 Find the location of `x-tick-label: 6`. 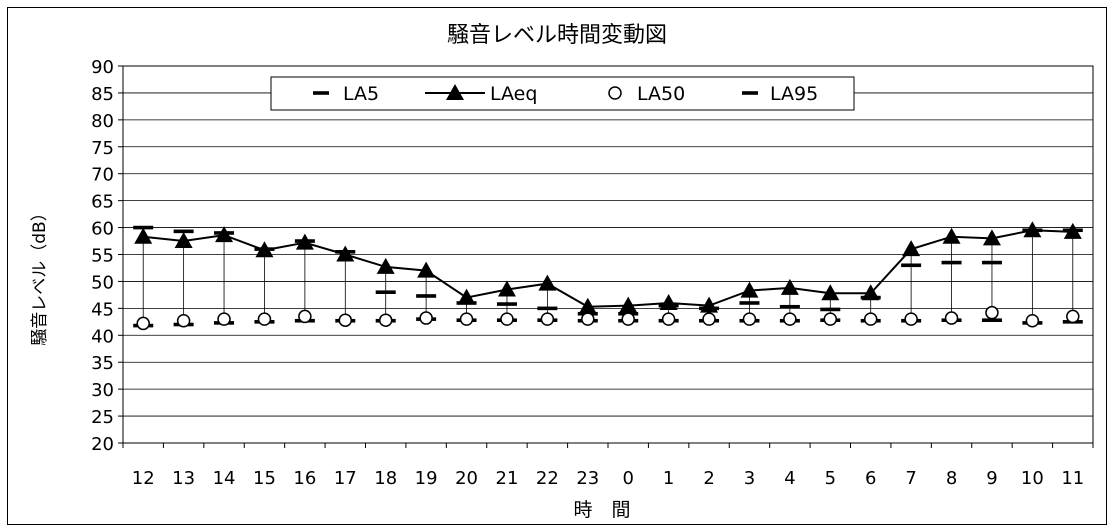

x-tick-label: 6 is located at coordinates (870, 478).